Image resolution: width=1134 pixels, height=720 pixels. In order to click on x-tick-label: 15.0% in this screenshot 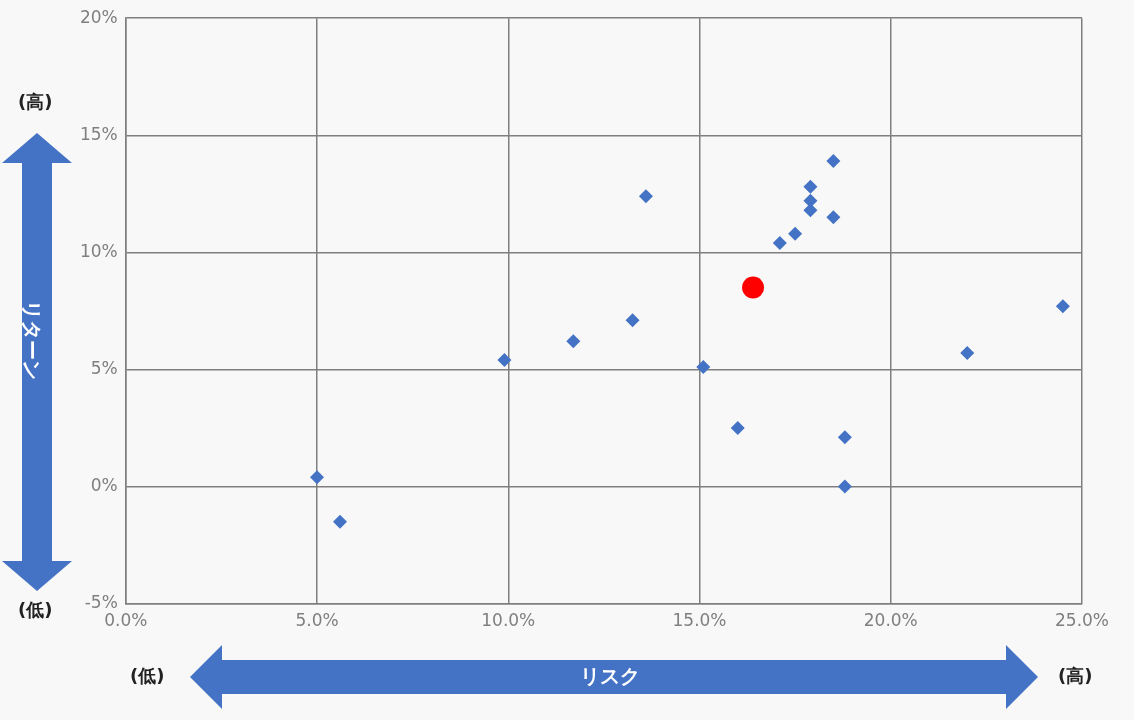, I will do `click(699, 620)`.